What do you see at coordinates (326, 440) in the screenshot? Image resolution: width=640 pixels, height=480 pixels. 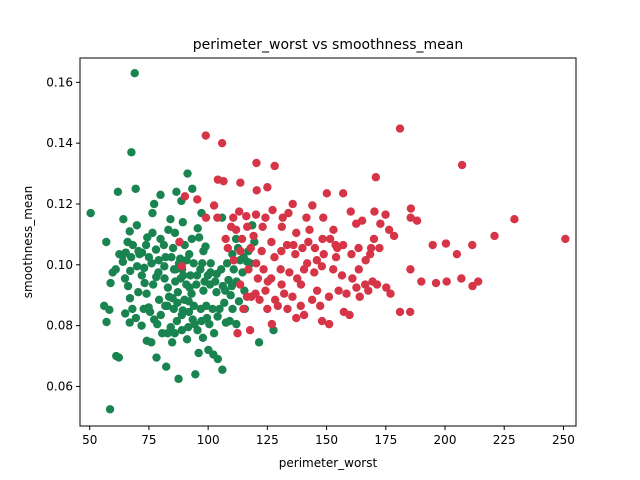 I see `x-tick-label: 150` at bounding box center [326, 440].